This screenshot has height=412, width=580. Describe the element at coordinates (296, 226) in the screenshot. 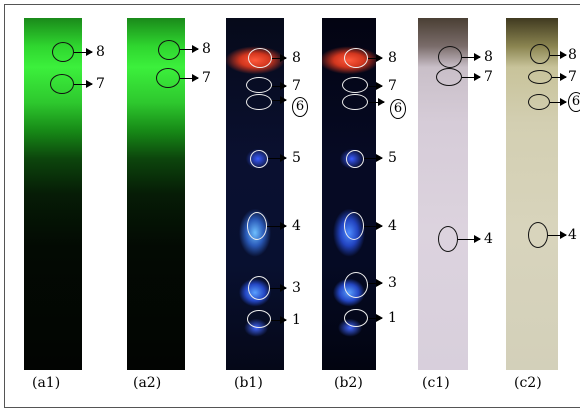

I see `band-label-b1-4: 4` at that location.